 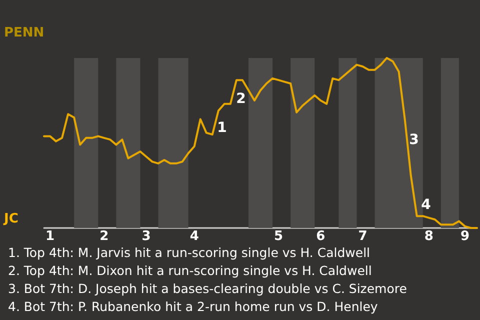 What do you see at coordinates (146, 236) in the screenshot?
I see `x-tick-label: 3` at bounding box center [146, 236].